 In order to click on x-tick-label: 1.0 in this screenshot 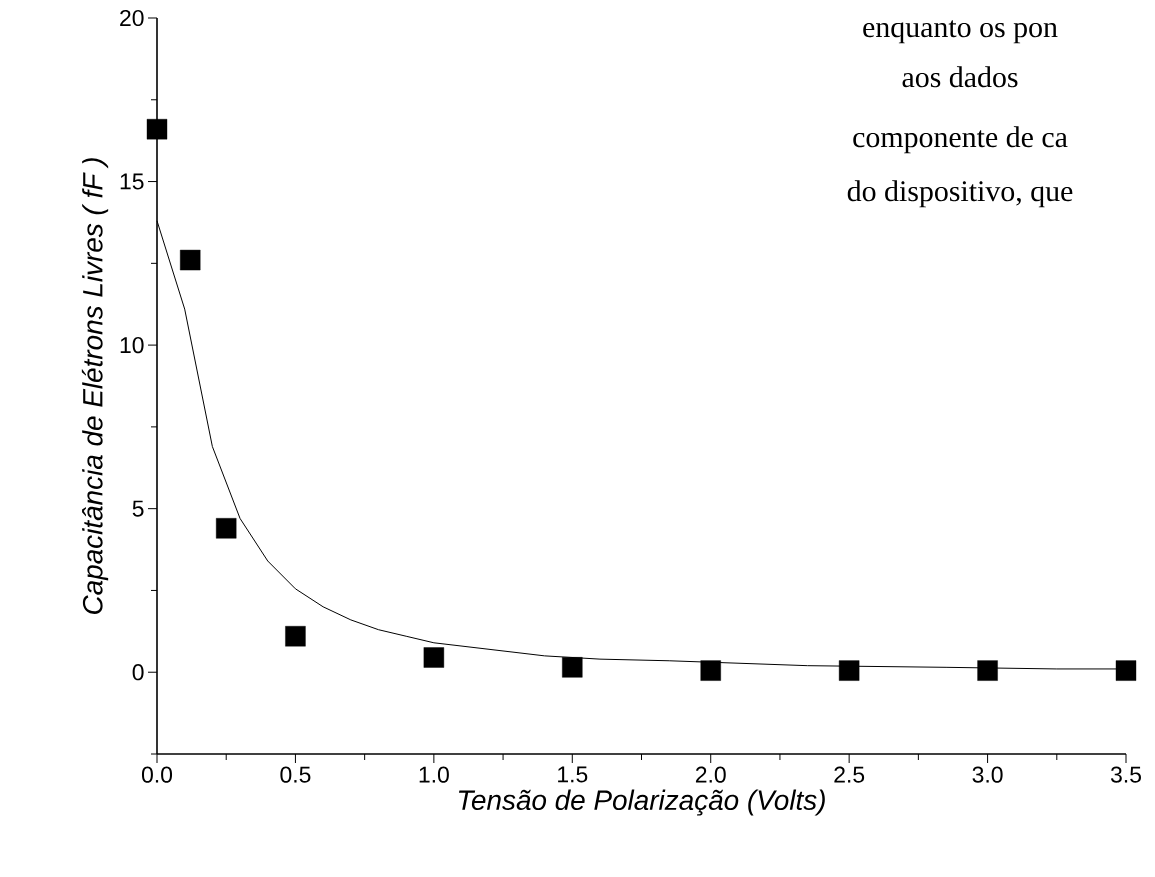, I will do `click(434, 774)`.